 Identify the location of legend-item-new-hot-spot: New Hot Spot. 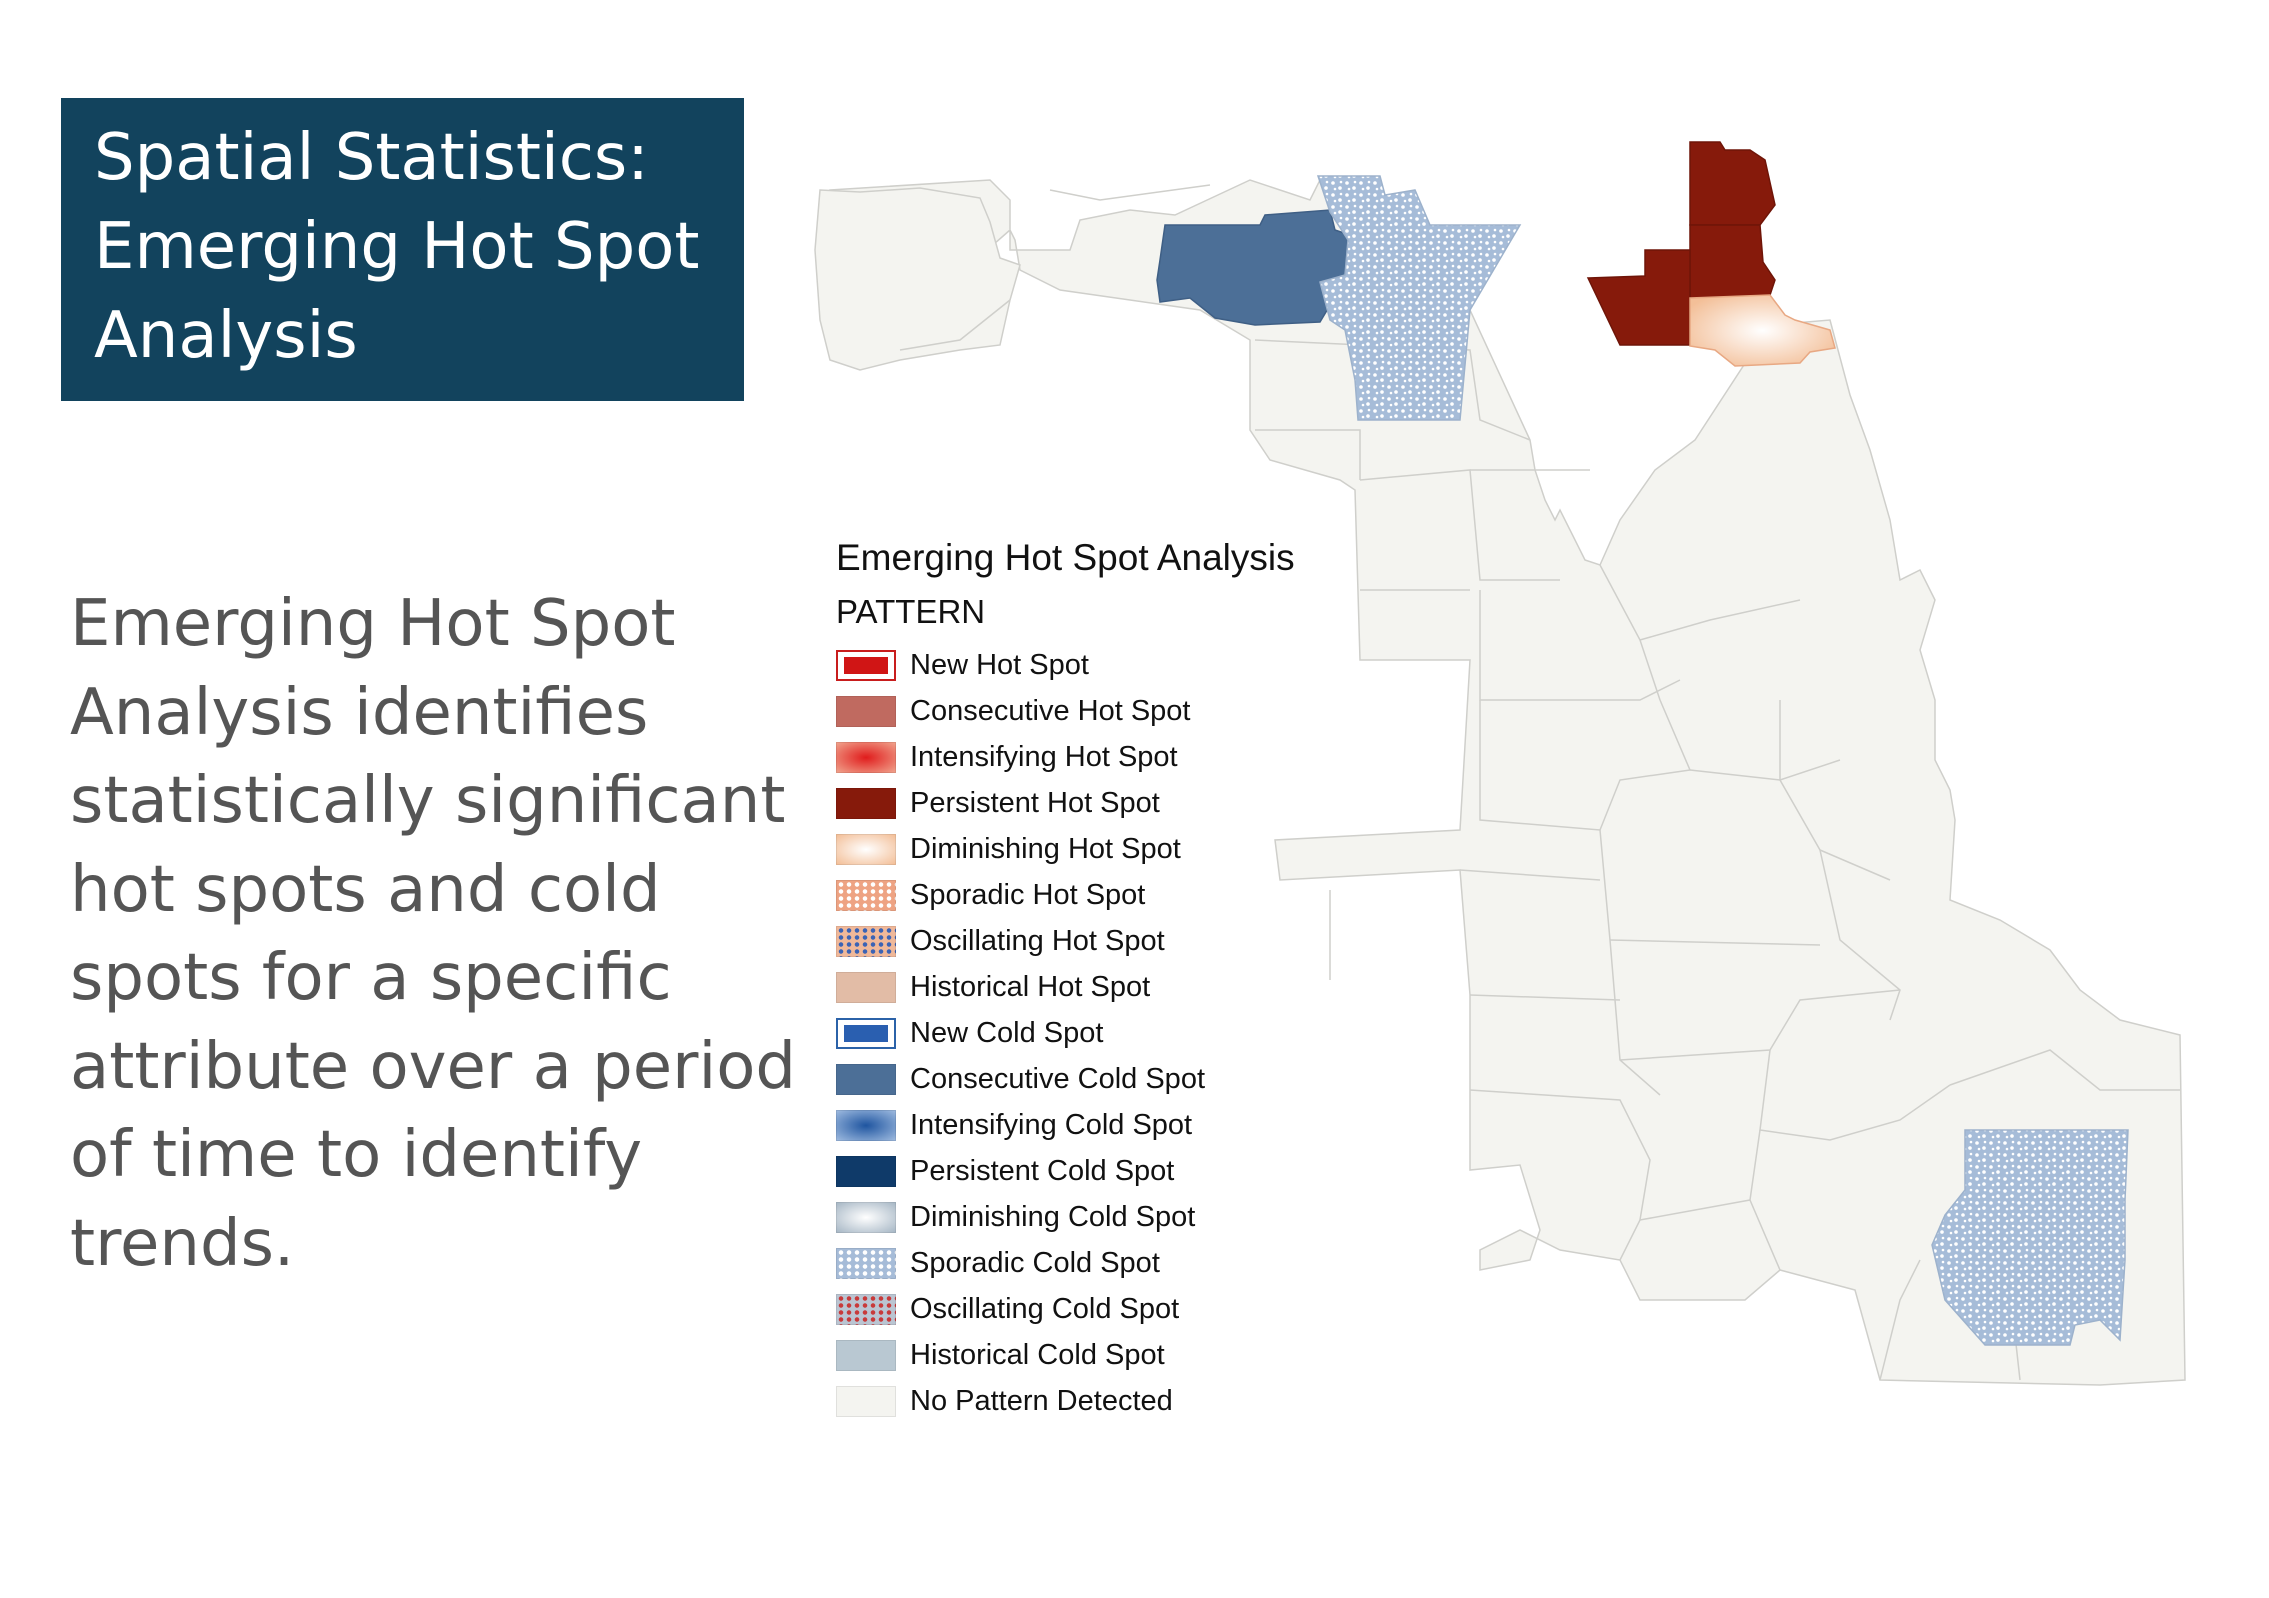
(1096, 665).